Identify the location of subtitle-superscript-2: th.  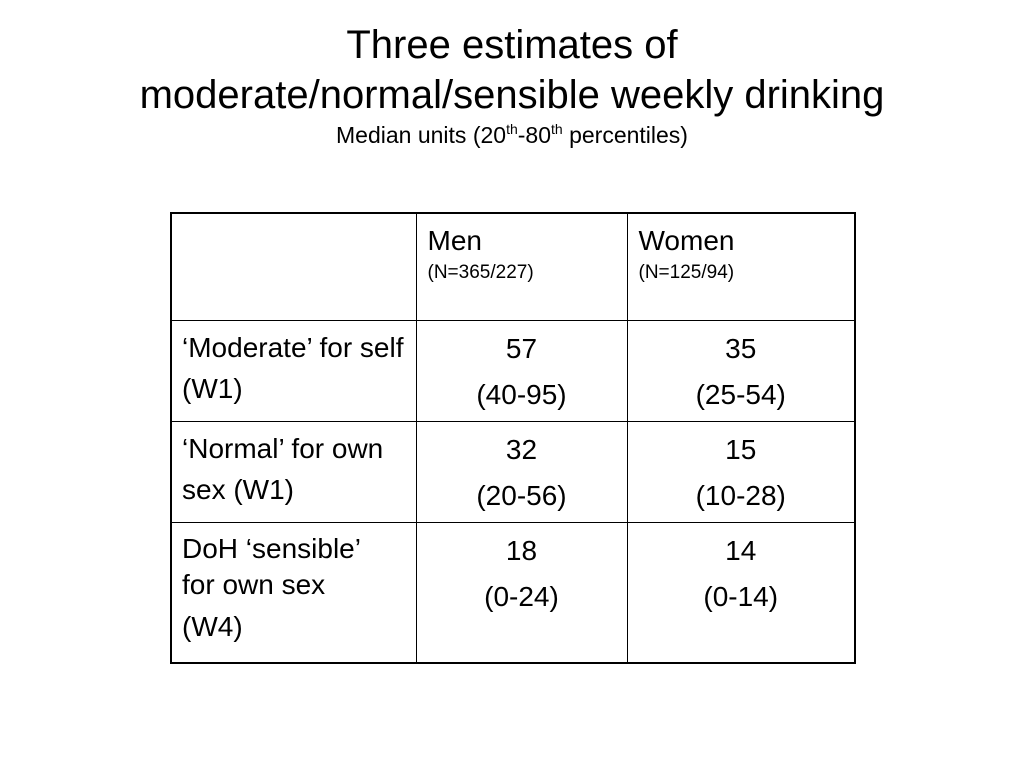
(557, 129).